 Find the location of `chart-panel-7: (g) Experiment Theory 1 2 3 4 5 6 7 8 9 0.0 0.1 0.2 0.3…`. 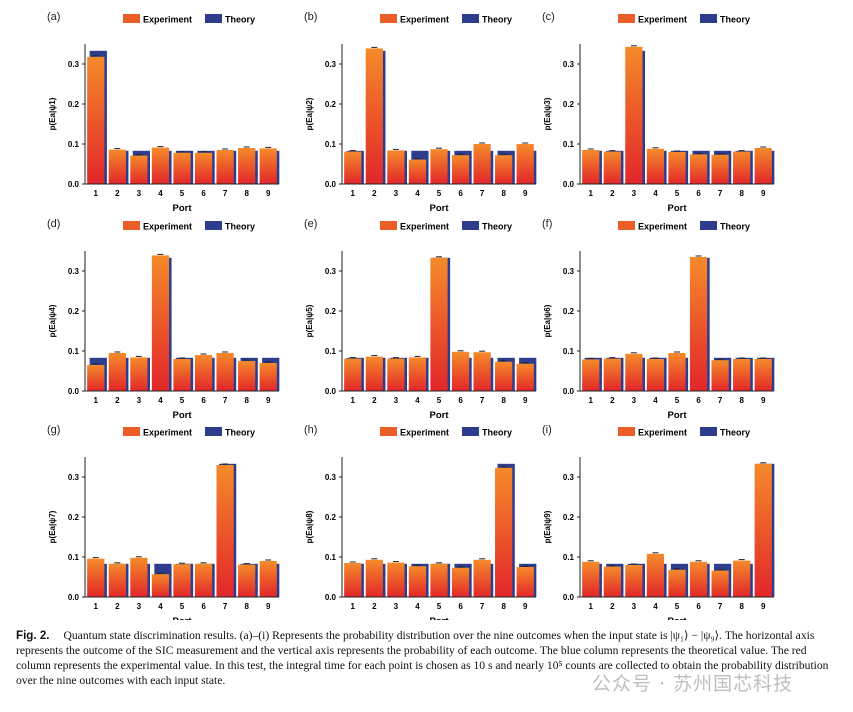

chart-panel-7: (g) Experiment Theory 1 2 3 4 5 6 7 8 9 0.0 0.1 0.2 0.3… is located at coordinates (163, 522).